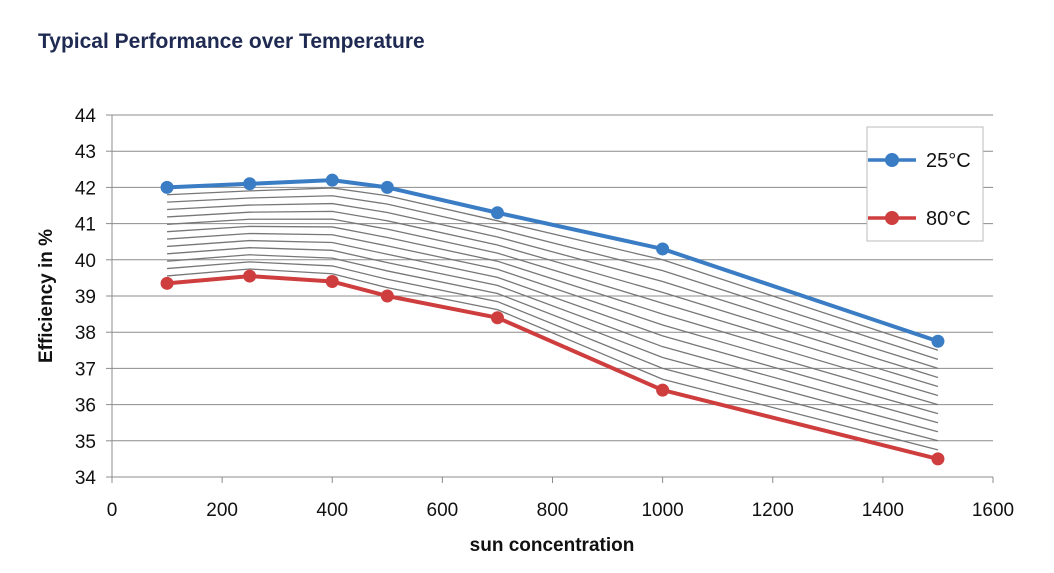 This screenshot has height=573, width=1054. What do you see at coordinates (892, 160) in the screenshot?
I see `legend-marker-25c` at bounding box center [892, 160].